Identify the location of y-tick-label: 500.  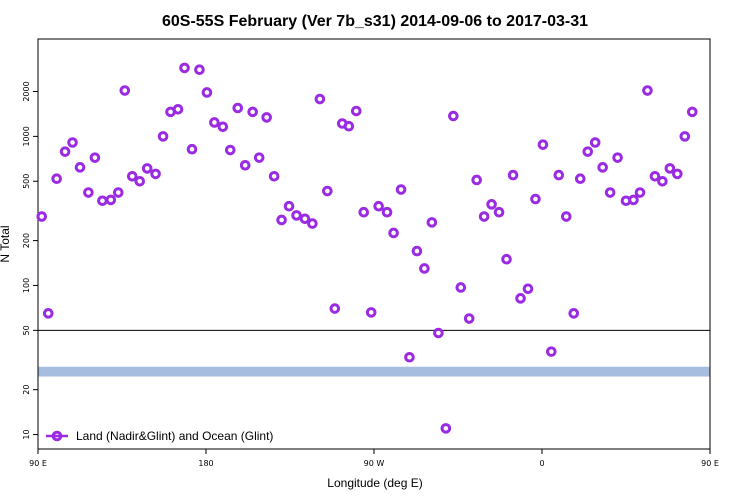
(26, 181).